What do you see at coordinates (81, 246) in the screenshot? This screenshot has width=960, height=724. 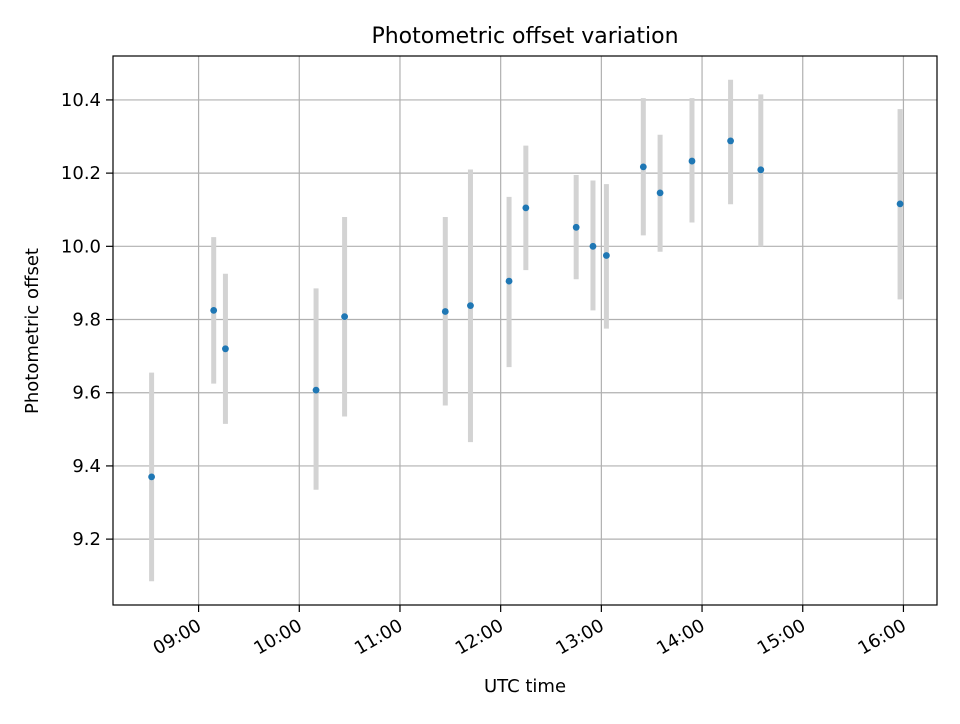 I see `y-tick-label: 10.0` at bounding box center [81, 246].